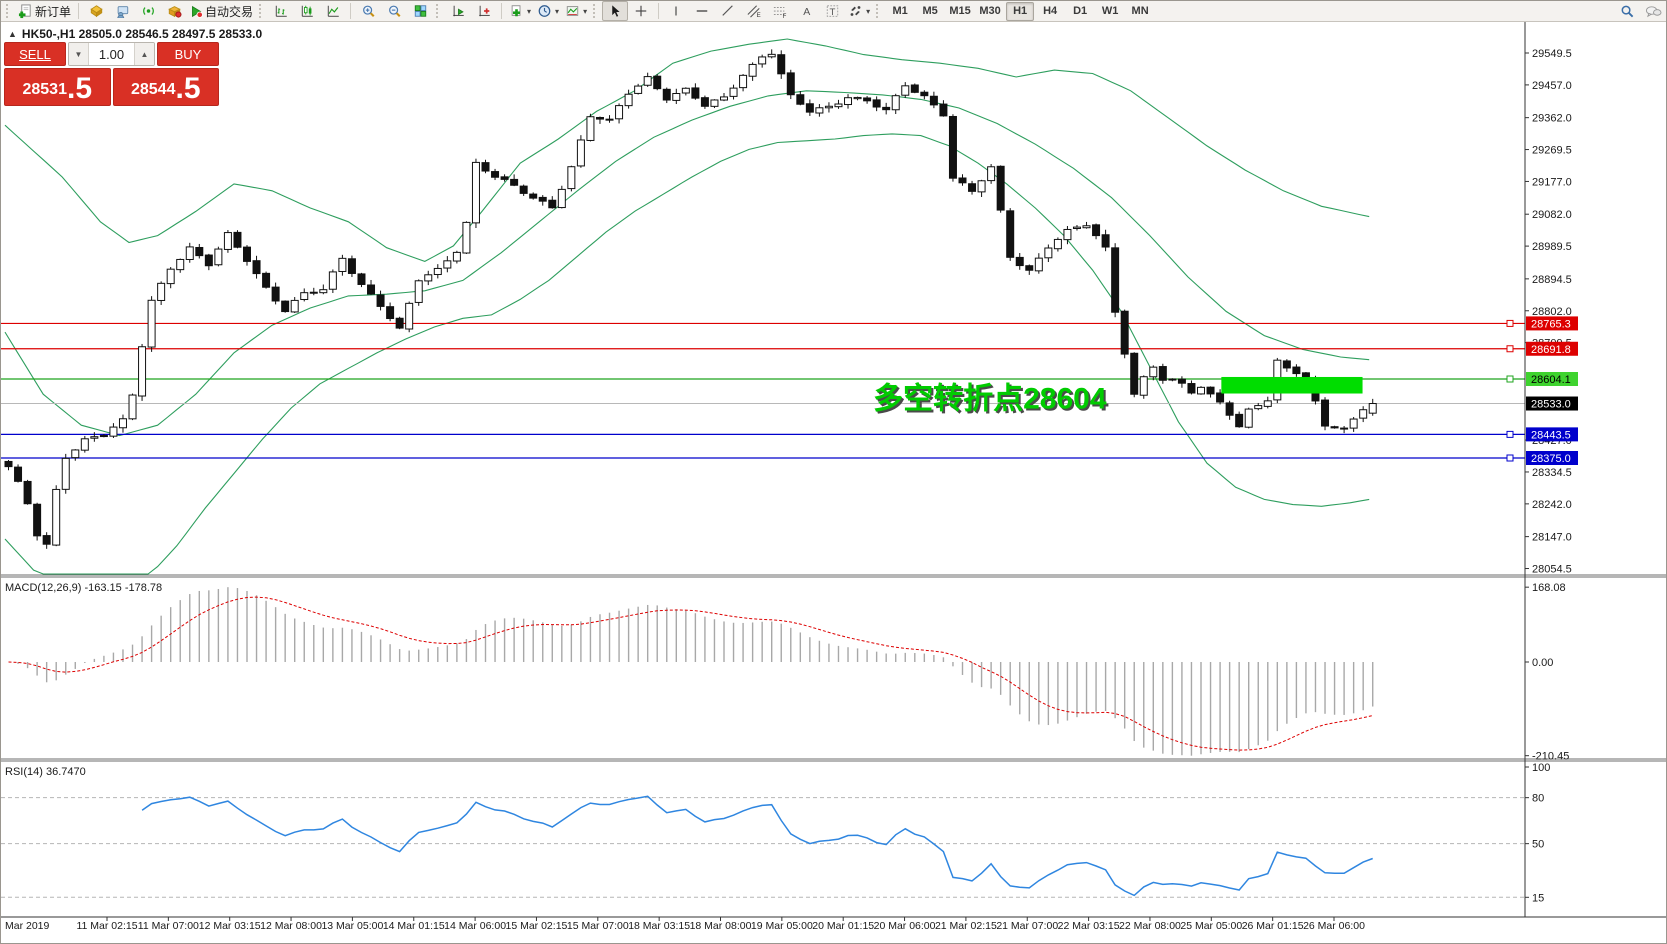  Describe the element at coordinates (1292, 385) in the screenshot. I see `rectangle-object` at that location.